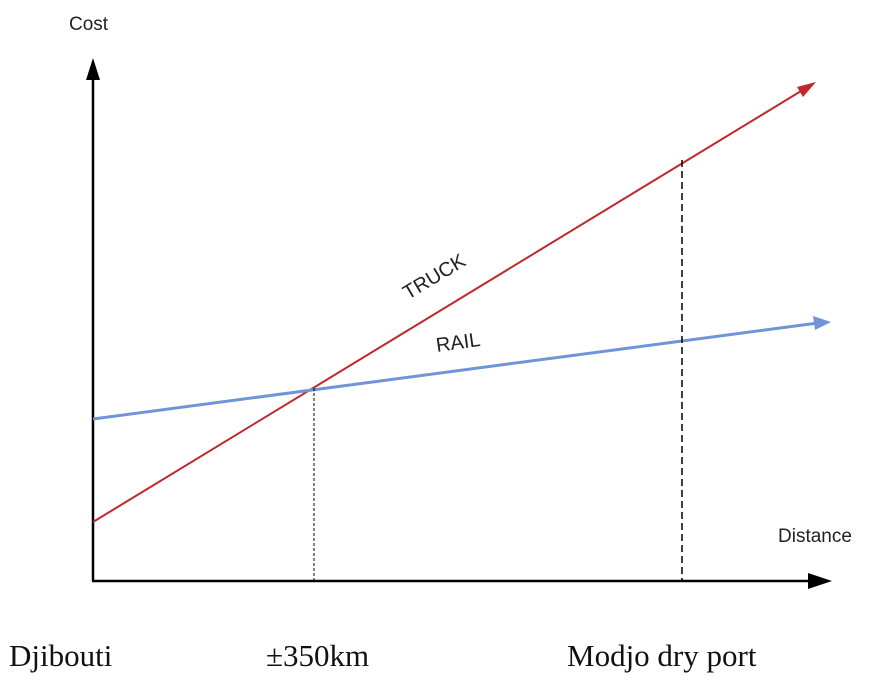 This screenshot has height=682, width=870. What do you see at coordinates (89, 24) in the screenshot?
I see `y-axis-label: Cost` at bounding box center [89, 24].